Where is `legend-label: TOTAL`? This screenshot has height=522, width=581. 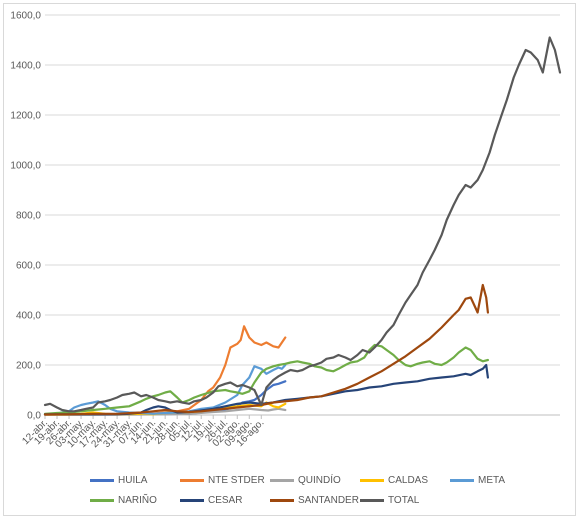
legend-label: TOTAL is located at coordinates (404, 500).